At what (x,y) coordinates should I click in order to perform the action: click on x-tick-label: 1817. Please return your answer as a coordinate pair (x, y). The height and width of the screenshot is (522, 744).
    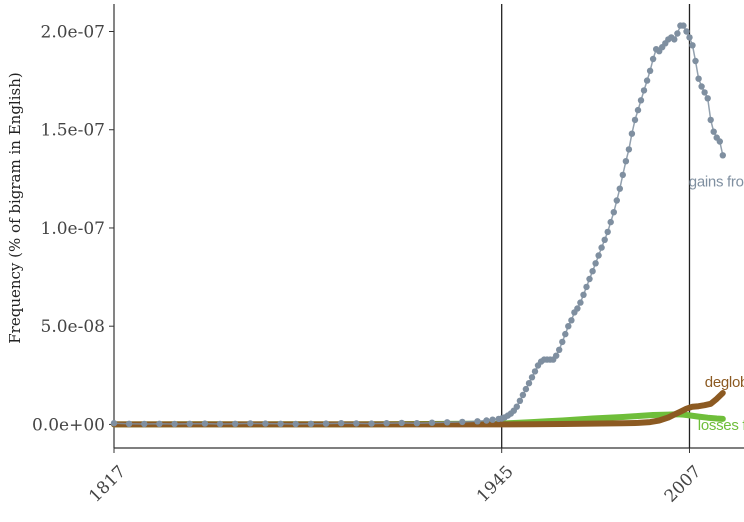
    Looking at the image, I should click on (107, 484).